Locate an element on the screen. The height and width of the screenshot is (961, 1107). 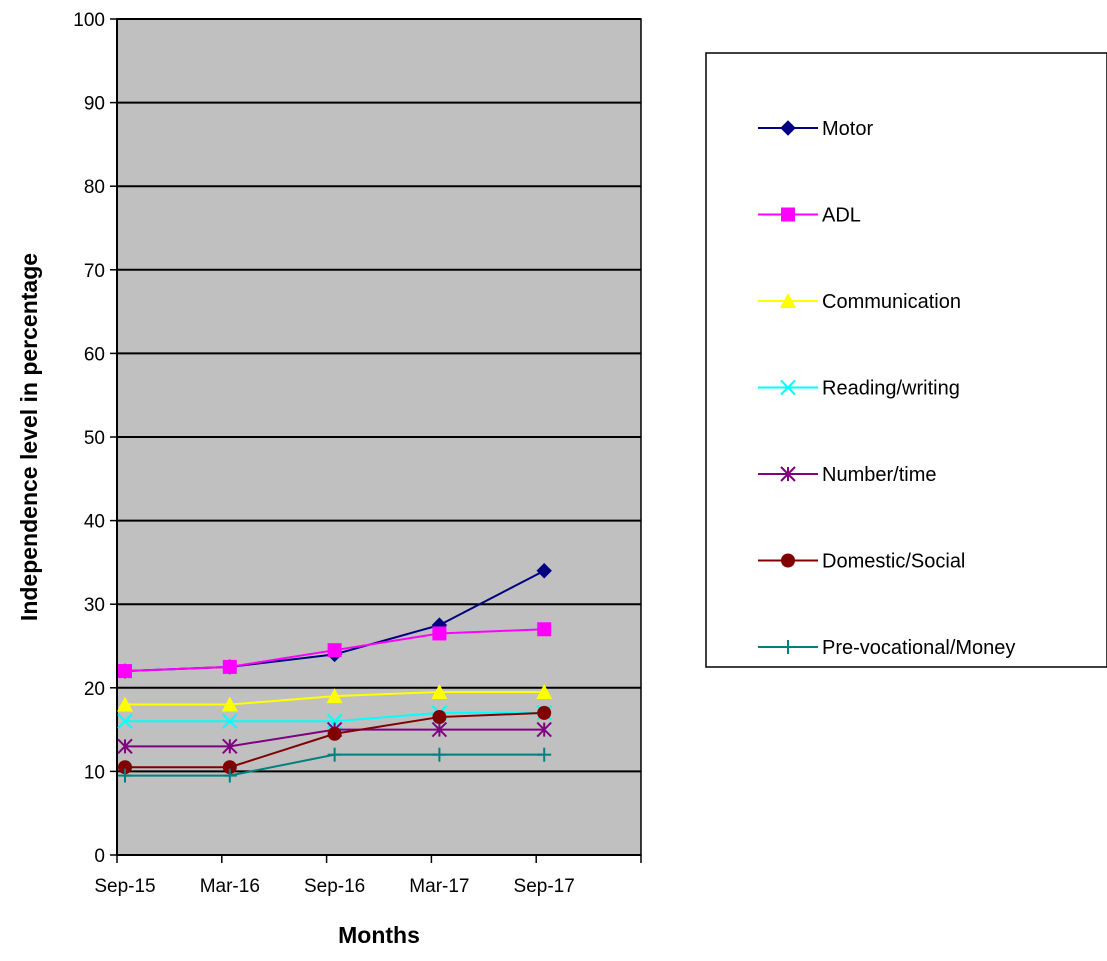
series-domestic-social is located at coordinates (335, 740).